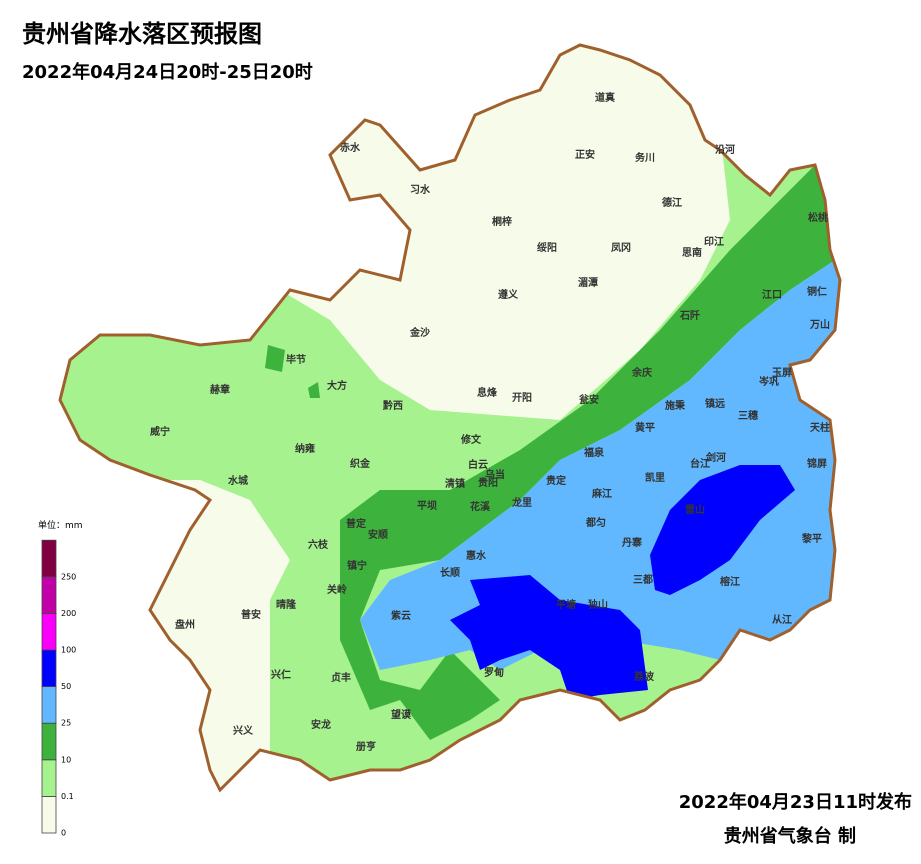  What do you see at coordinates (508, 294) in the screenshot?
I see `county-label: 遵义` at bounding box center [508, 294].